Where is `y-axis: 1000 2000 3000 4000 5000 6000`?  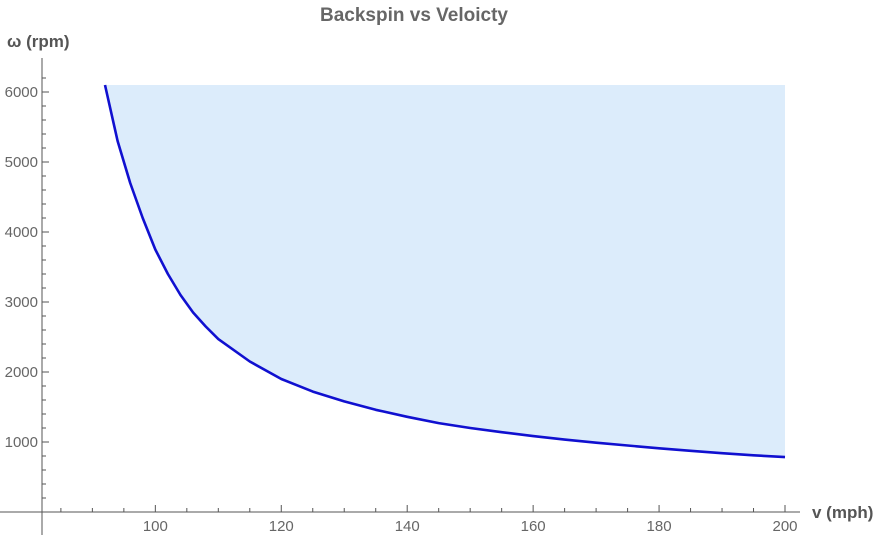 y-axis: 1000 2000 3000 4000 5000 6000 is located at coordinates (27, 296).